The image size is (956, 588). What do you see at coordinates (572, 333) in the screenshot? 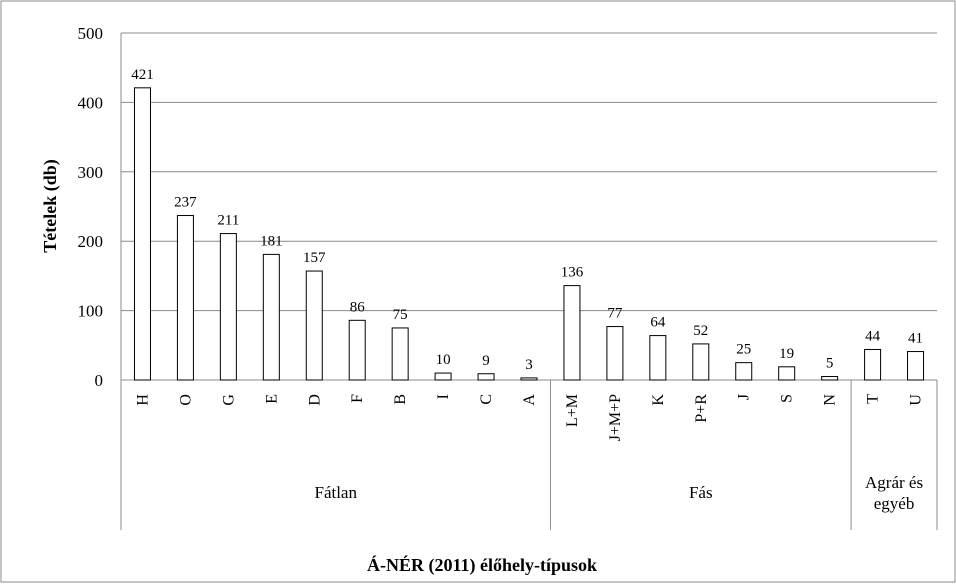
I see `bar-L+M` at bounding box center [572, 333].